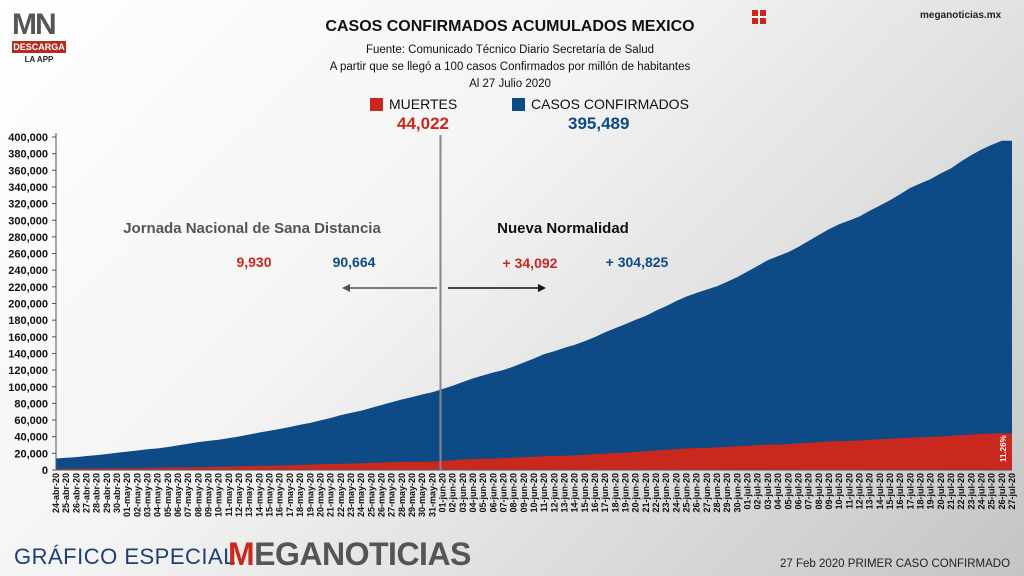  Describe the element at coordinates (534, 451) in the screenshot. I see `area-muertes` at that location.